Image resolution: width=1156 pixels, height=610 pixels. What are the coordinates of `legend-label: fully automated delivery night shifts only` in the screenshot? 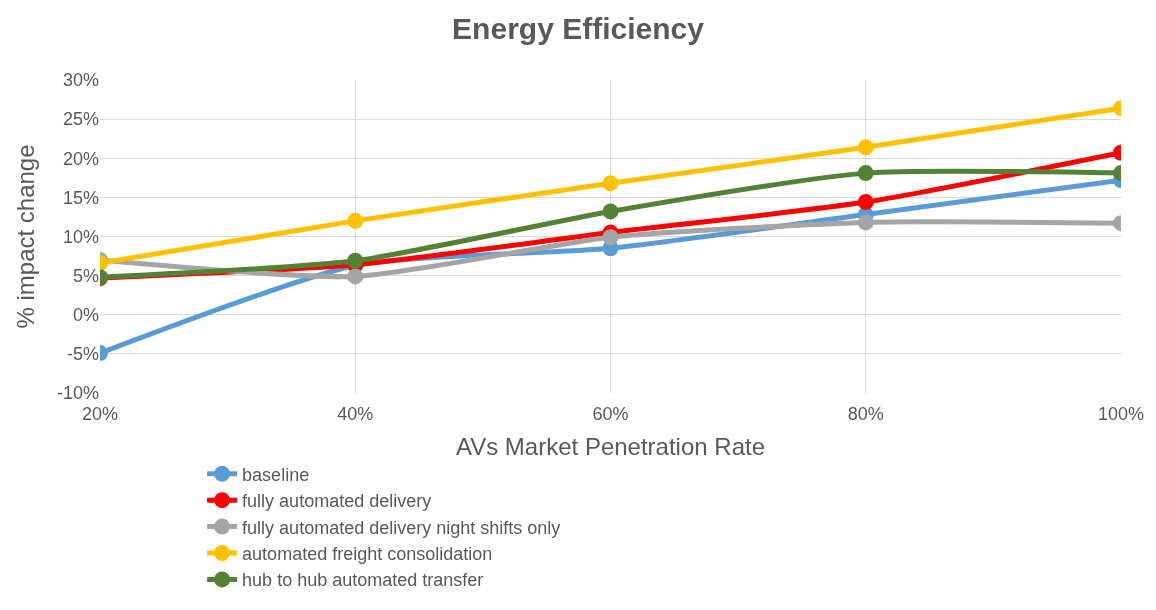 It's located at (401, 527).